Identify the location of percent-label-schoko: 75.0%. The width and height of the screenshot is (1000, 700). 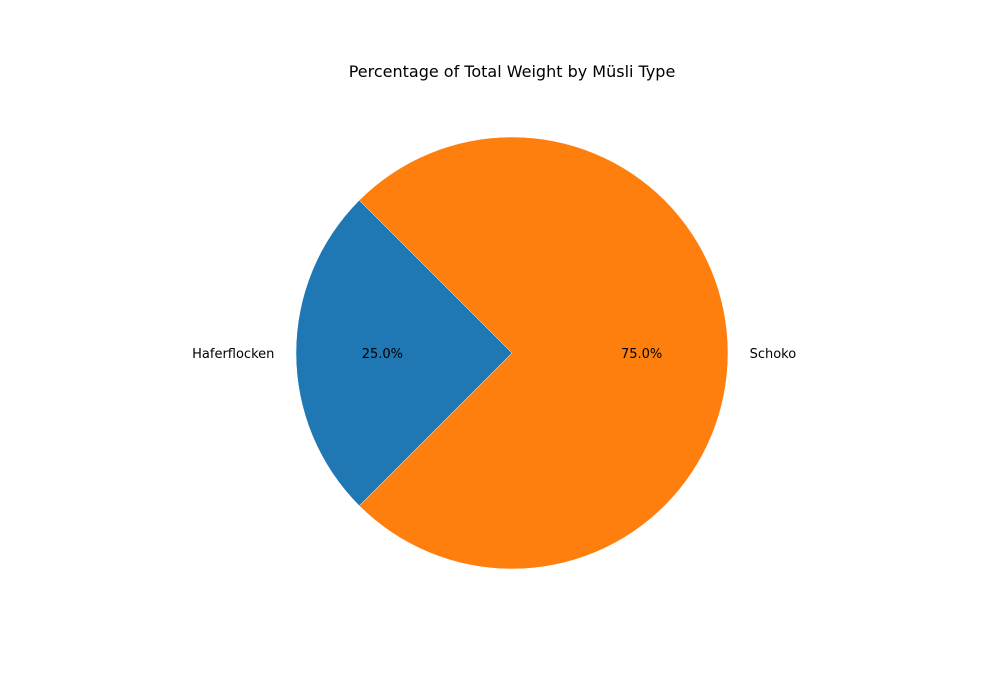
(641, 354).